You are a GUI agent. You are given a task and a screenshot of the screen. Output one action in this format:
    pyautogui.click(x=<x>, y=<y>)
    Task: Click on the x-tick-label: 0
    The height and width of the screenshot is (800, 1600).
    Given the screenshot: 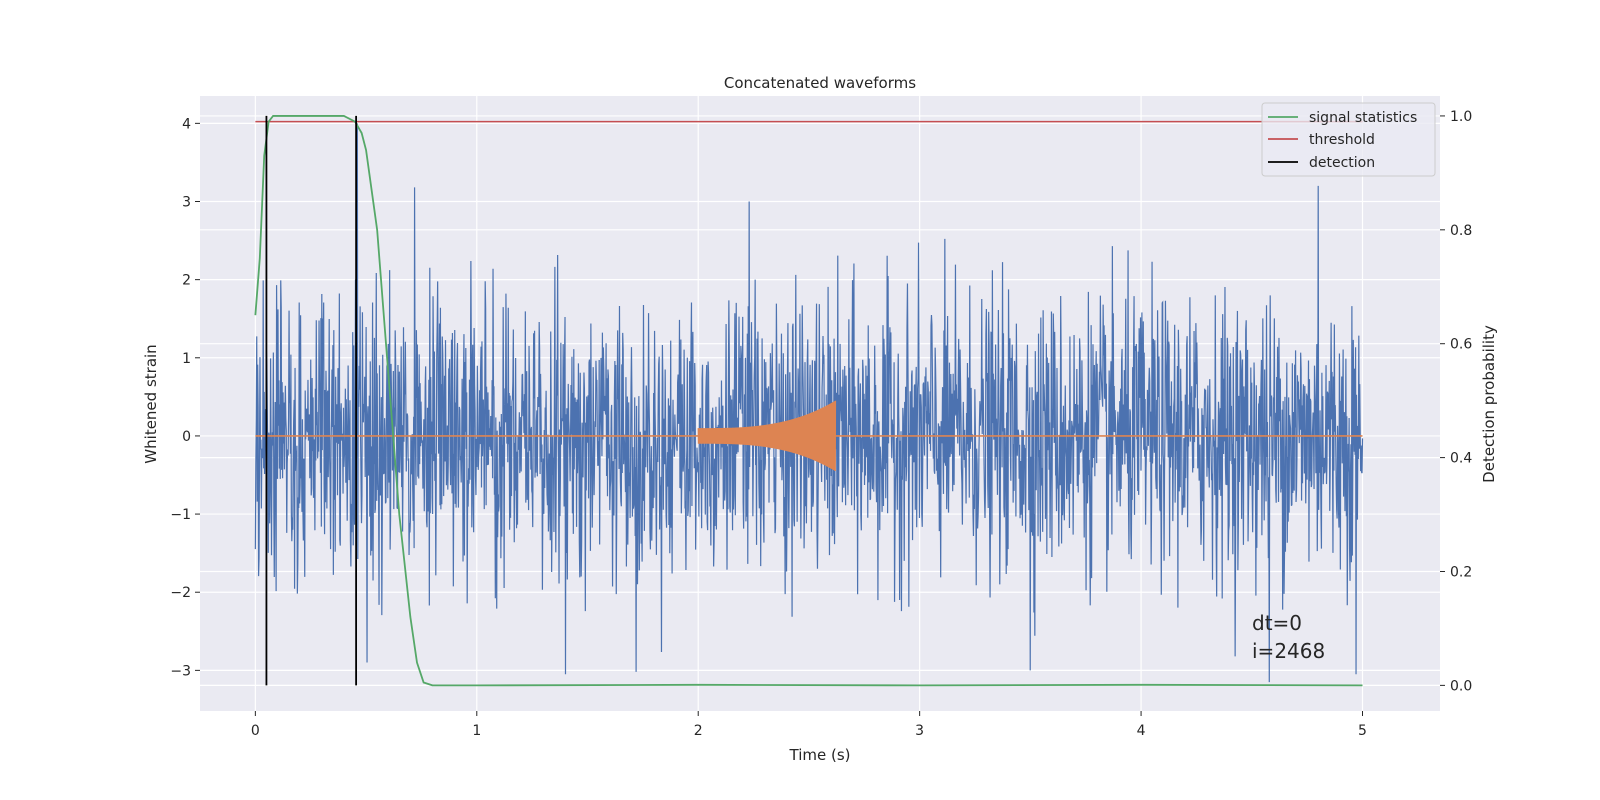 What is the action you would take?
    pyautogui.click(x=255, y=731)
    